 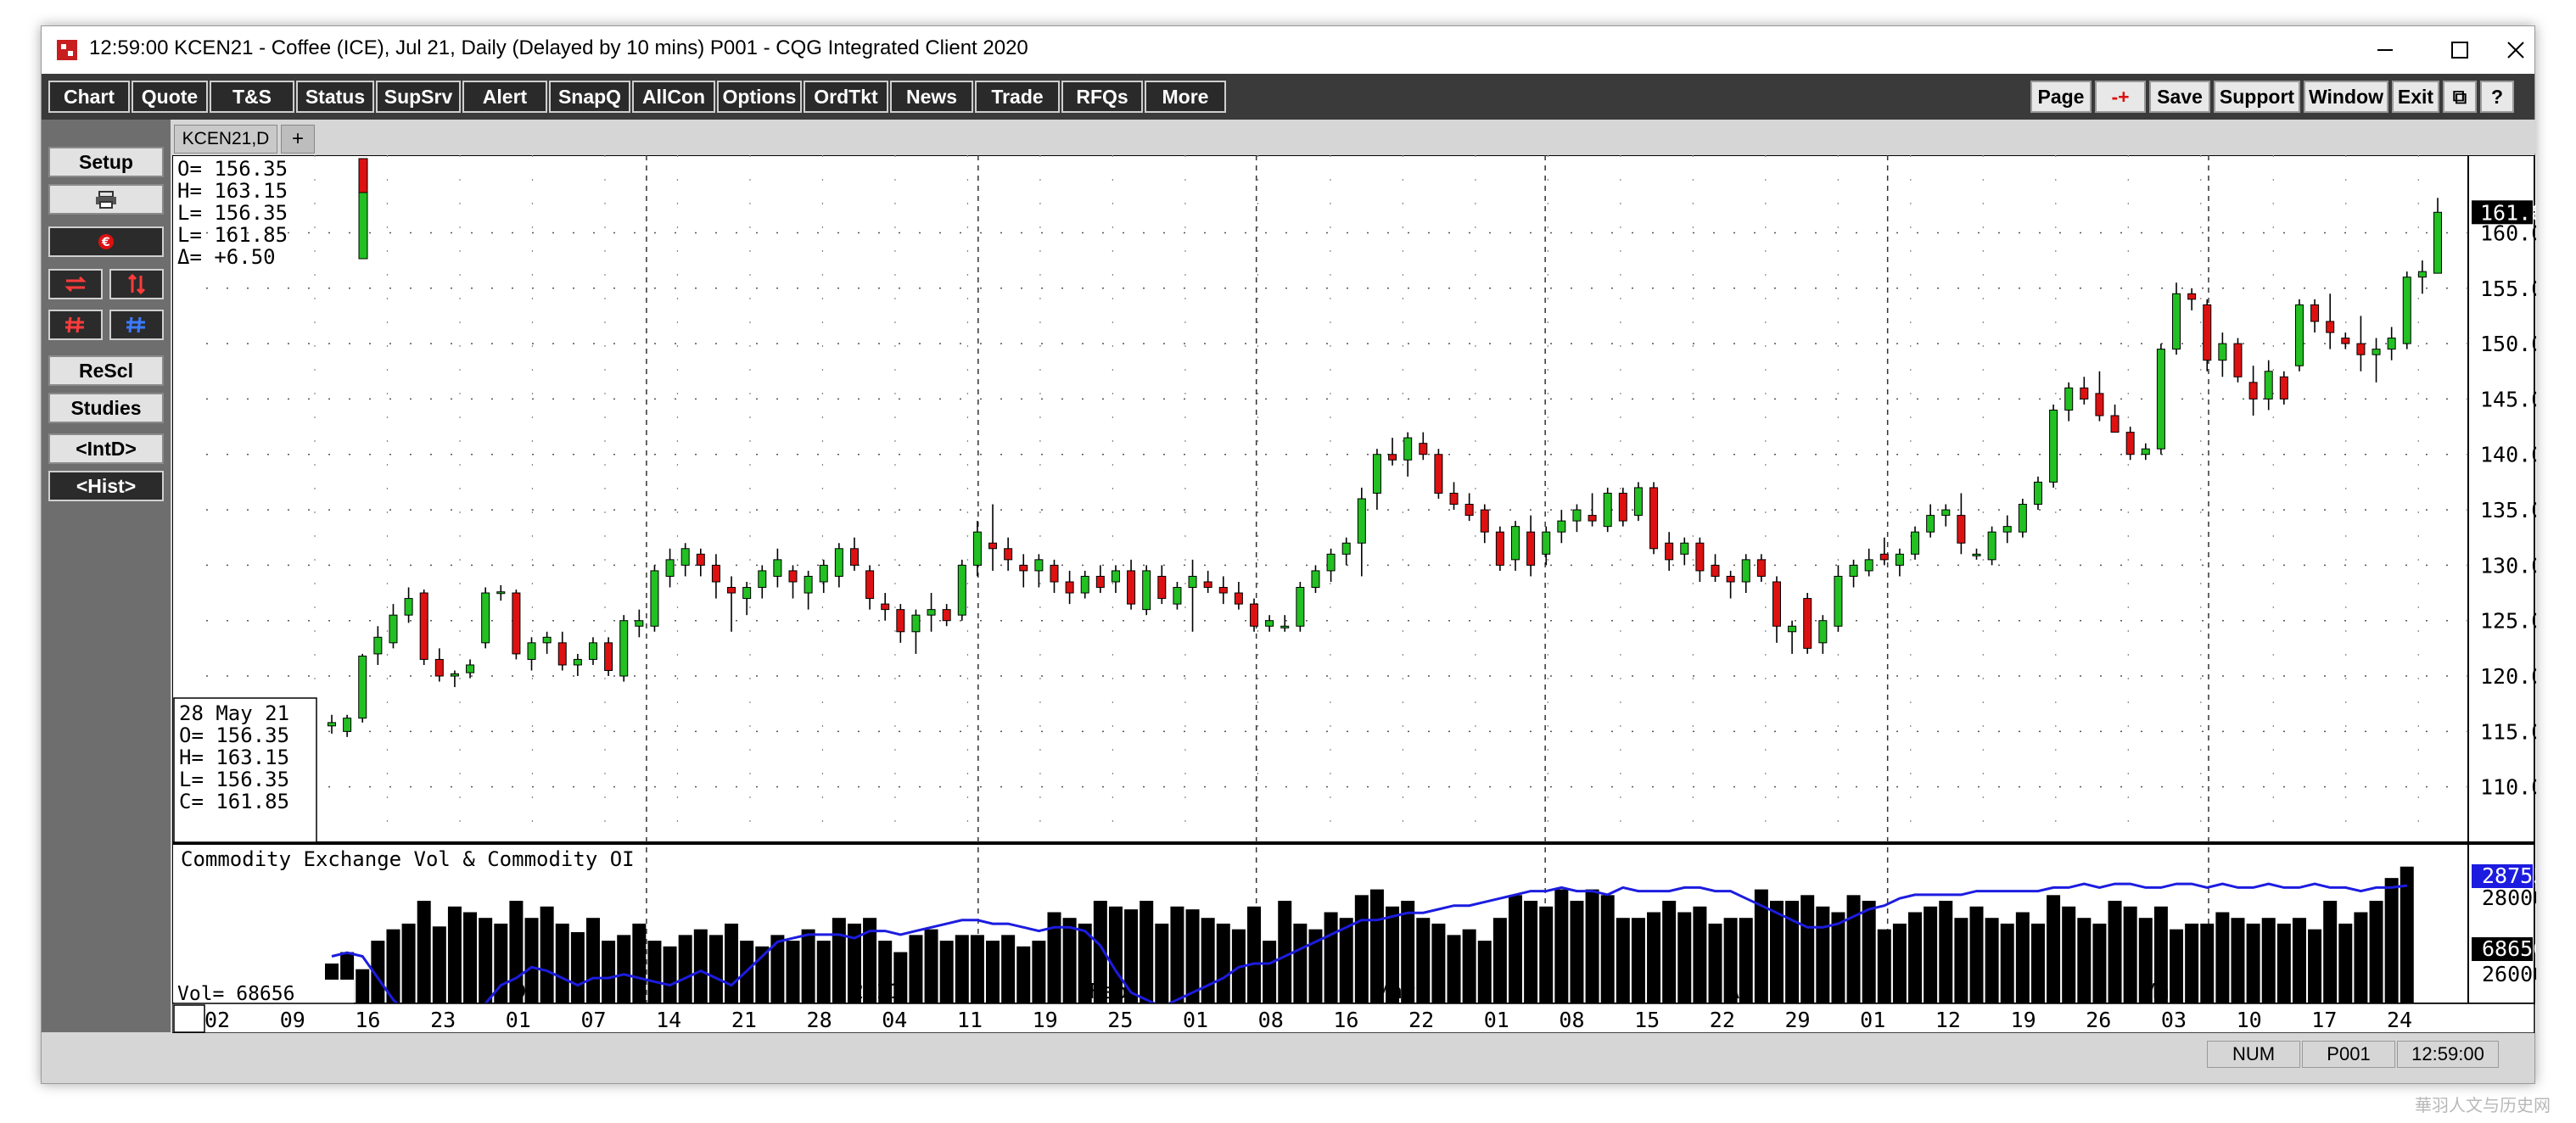 What do you see at coordinates (1421, 1020) in the screenshot?
I see `date-tick-label: 22` at bounding box center [1421, 1020].